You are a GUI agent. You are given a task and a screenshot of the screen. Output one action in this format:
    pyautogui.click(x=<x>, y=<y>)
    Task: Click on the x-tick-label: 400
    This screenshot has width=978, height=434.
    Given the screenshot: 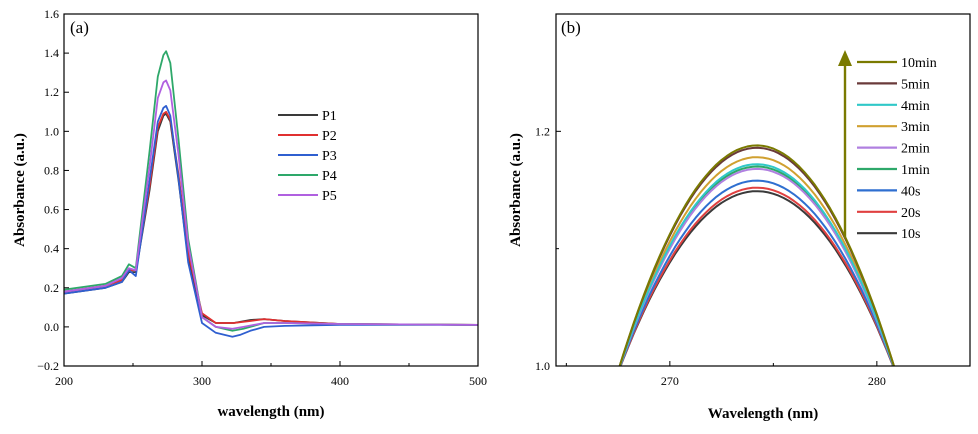 What is the action you would take?
    pyautogui.click(x=340, y=381)
    